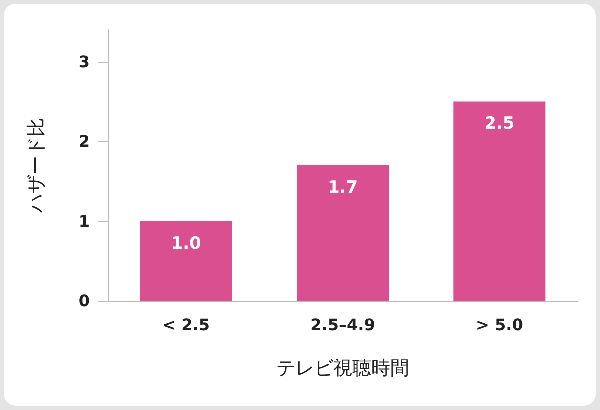 Image resolution: width=600 pixels, height=410 pixels. What do you see at coordinates (343, 188) in the screenshot?
I see `data-label: 1.7` at bounding box center [343, 188].